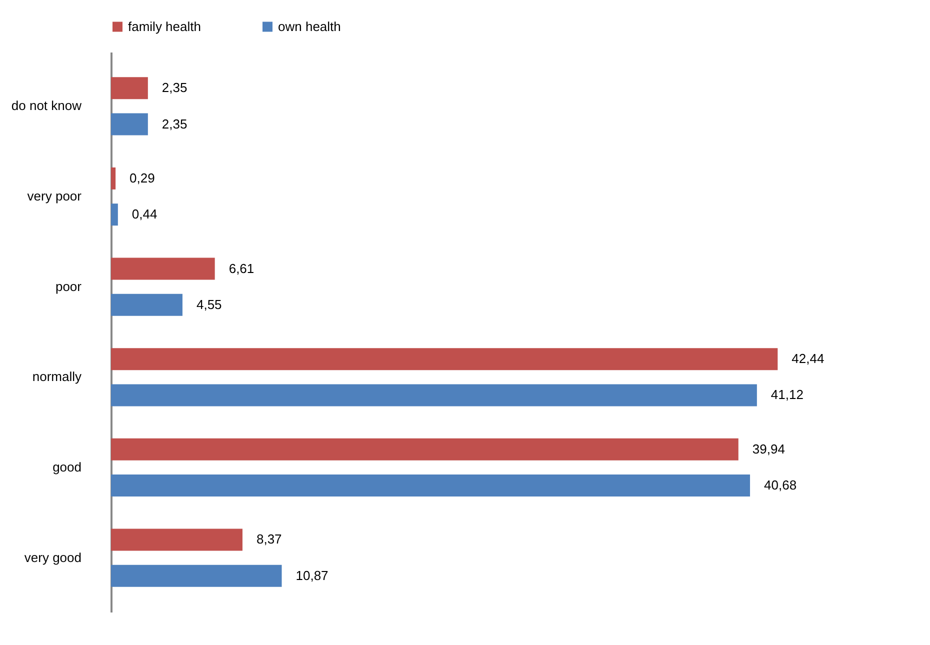 Image resolution: width=930 pixels, height=645 pixels. What do you see at coordinates (54, 196) in the screenshot?
I see `y-tick-label: very poor` at bounding box center [54, 196].